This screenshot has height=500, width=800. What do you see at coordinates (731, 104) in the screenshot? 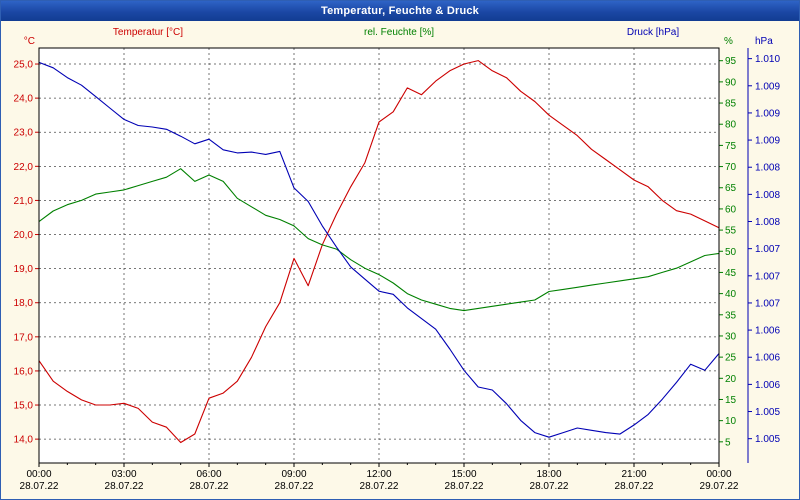
I see `humidity-tick-label: 85` at bounding box center [731, 104].